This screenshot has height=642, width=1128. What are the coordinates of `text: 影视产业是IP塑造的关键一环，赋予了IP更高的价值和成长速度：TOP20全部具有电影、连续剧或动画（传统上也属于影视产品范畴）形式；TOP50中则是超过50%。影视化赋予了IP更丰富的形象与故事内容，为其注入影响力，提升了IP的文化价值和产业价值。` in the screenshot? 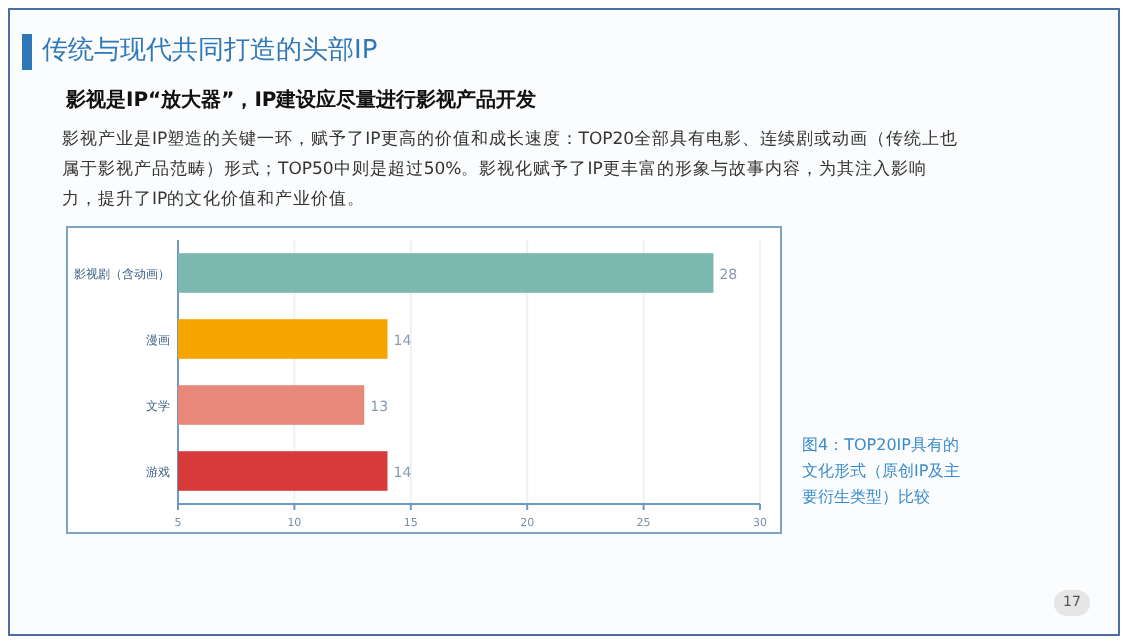 It's located at (511, 170).